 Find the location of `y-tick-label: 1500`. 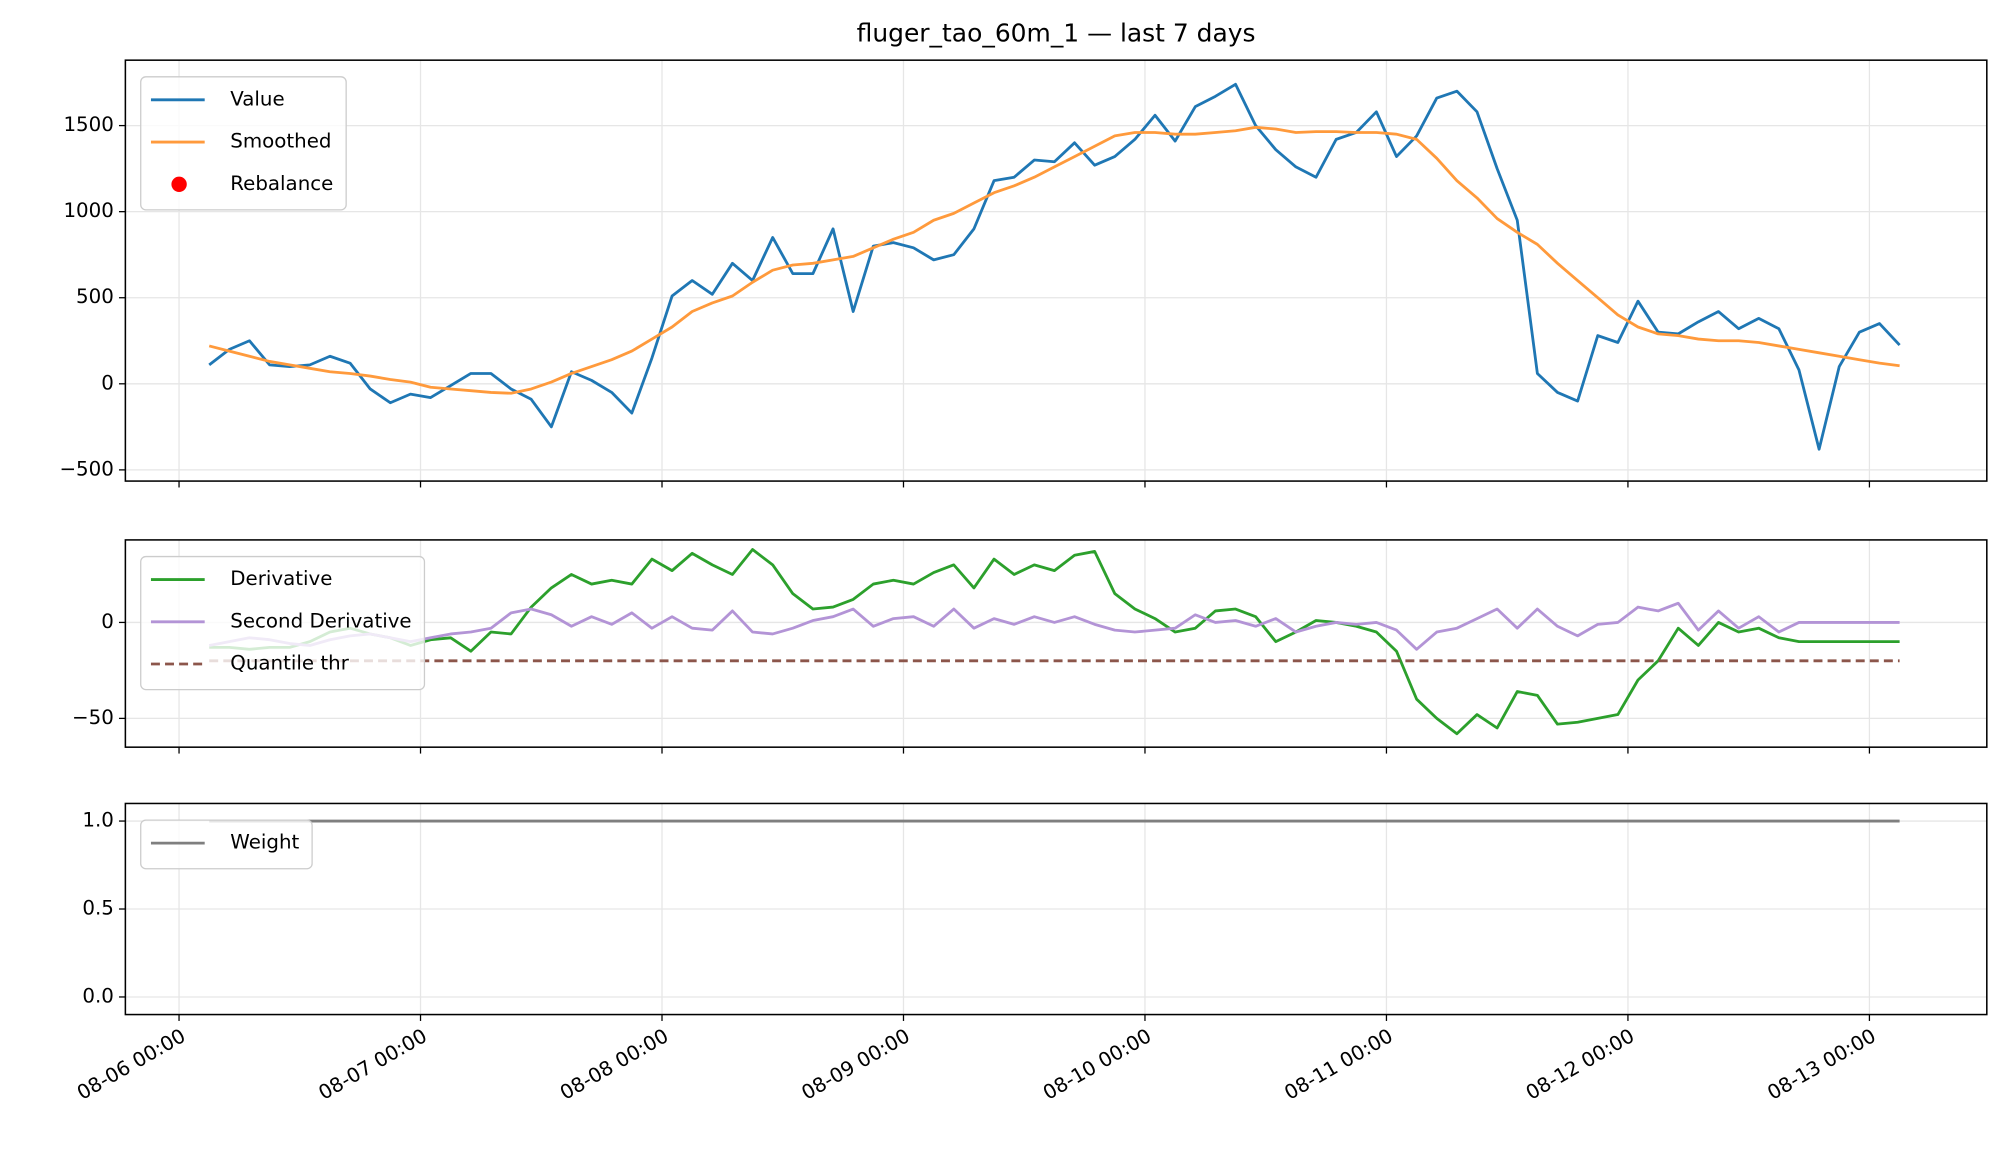

y-tick-label: 1500 is located at coordinates (88, 124).